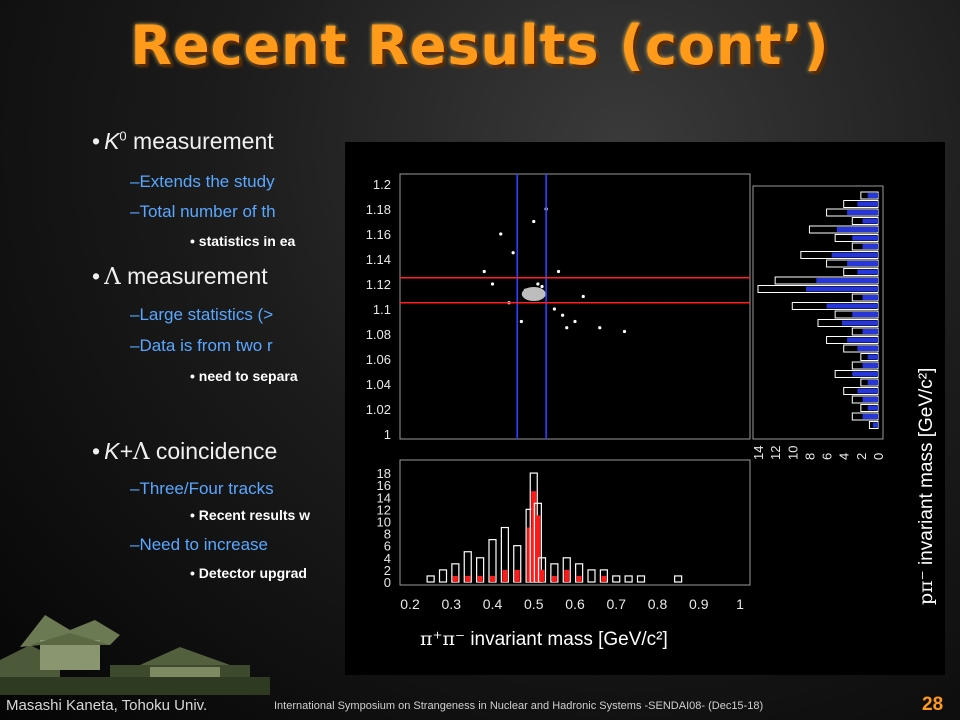 Image resolution: width=960 pixels, height=720 pixels. What do you see at coordinates (112, 277) in the screenshot?
I see `lambda-symbol: Λ` at bounding box center [112, 277].